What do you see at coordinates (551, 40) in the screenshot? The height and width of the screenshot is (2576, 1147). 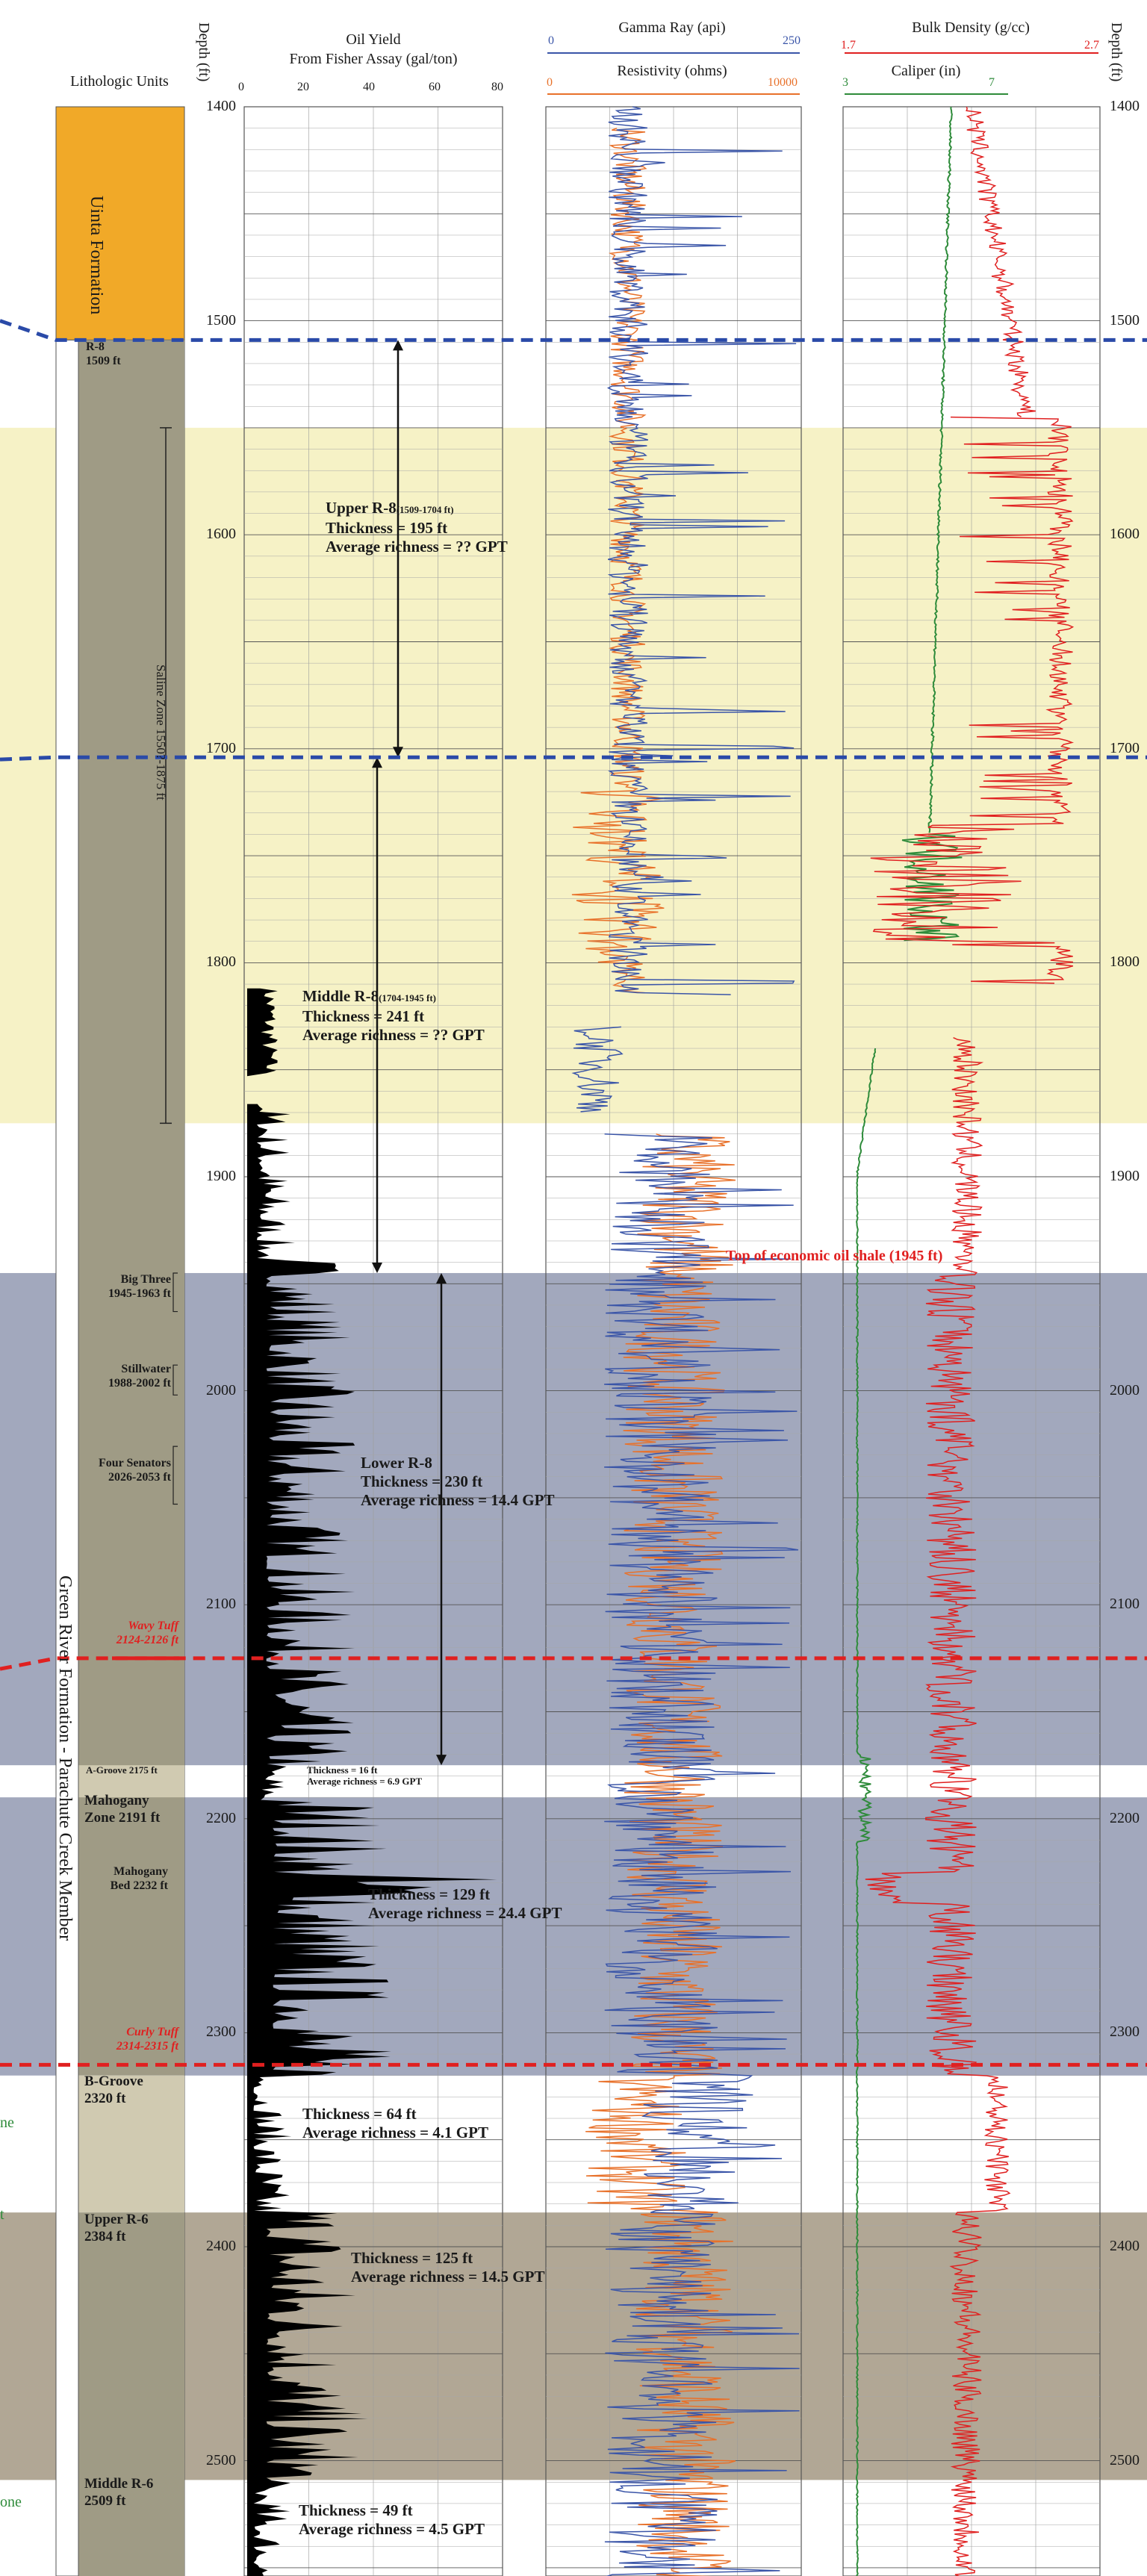 I see `gamma-min: 0` at bounding box center [551, 40].